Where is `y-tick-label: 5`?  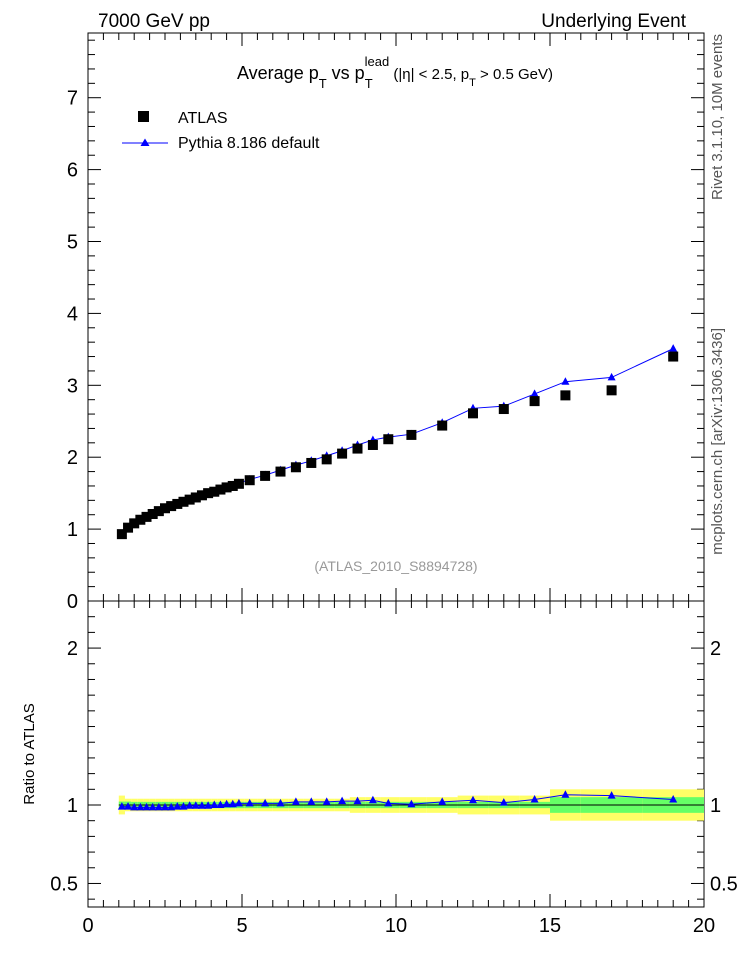 y-tick-label: 5 is located at coordinates (72, 243).